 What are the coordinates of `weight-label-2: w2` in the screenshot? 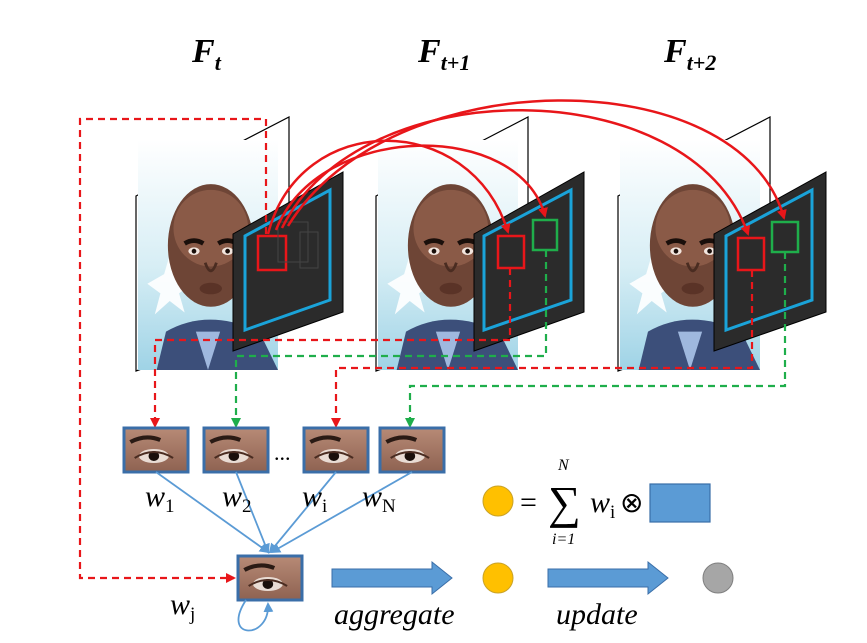 It's located at (237, 498).